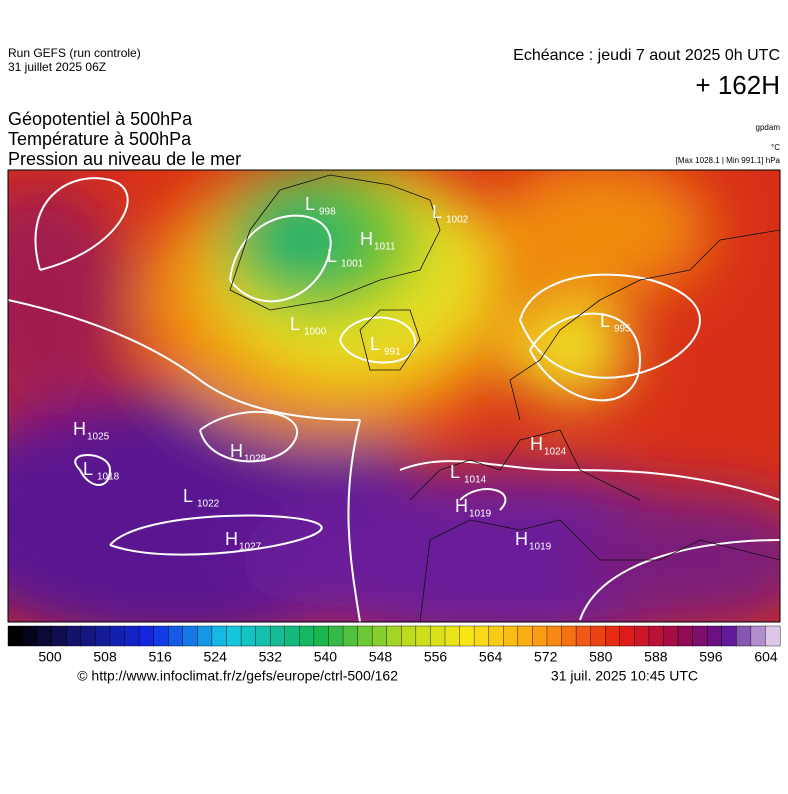 The image size is (788, 794). Describe the element at coordinates (50, 657) in the screenshot. I see `colorbar-label: 500` at that location.